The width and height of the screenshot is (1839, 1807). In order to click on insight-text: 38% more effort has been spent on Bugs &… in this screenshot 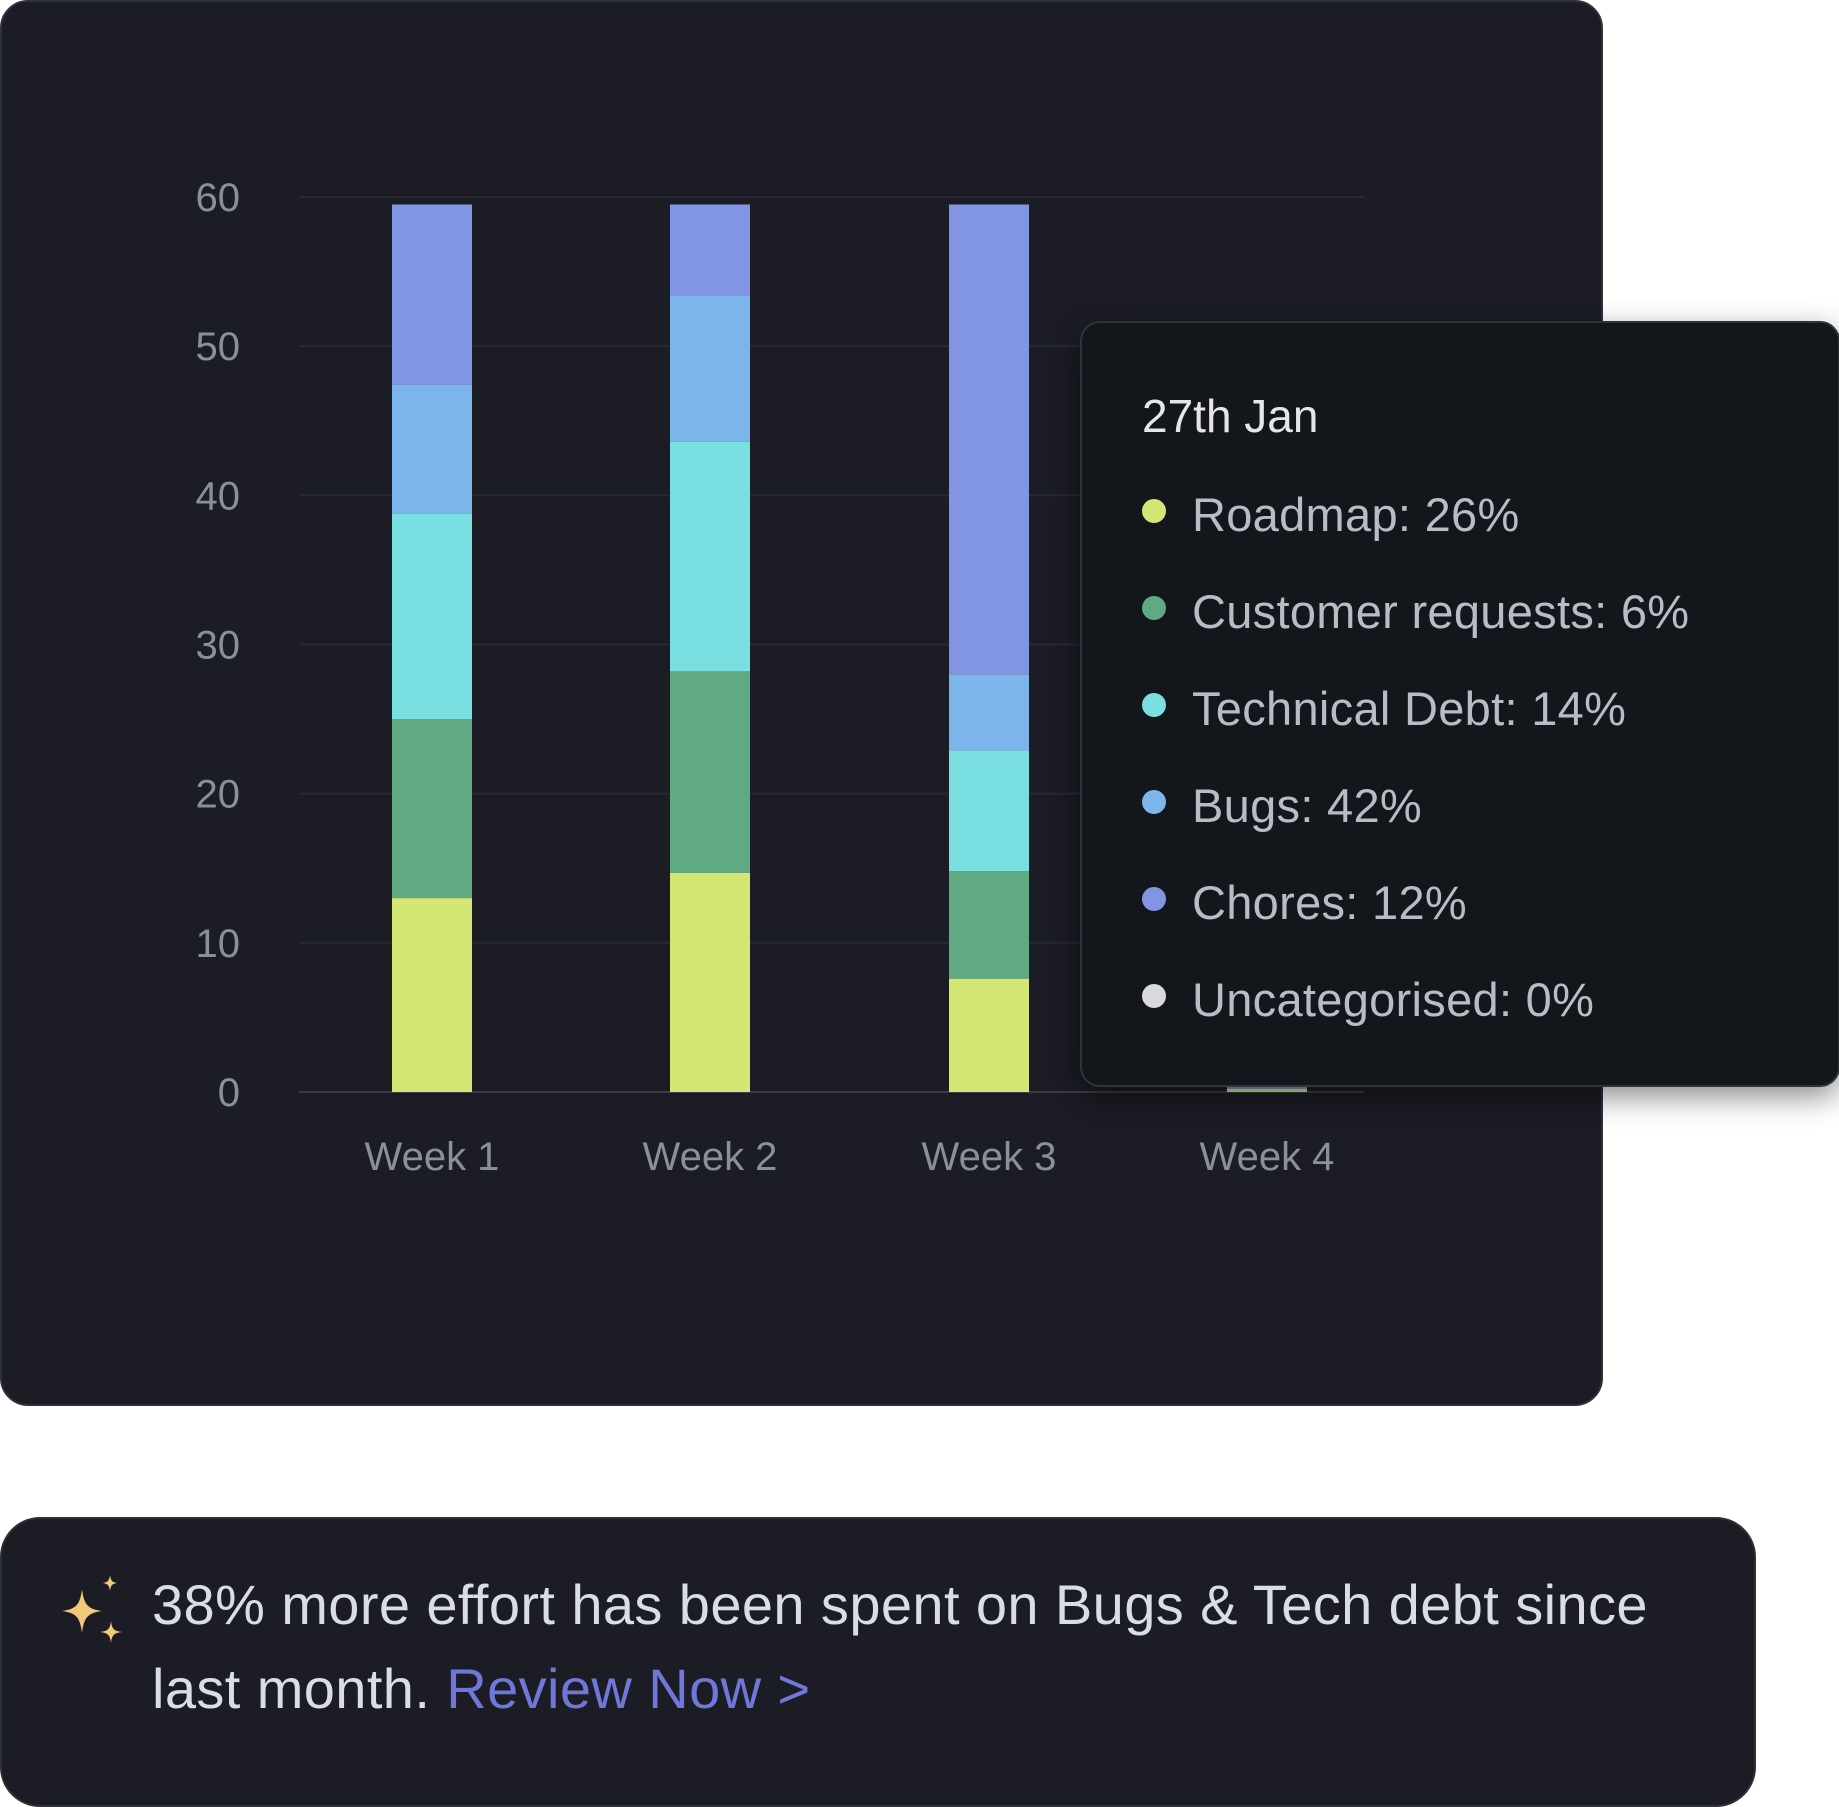, I will do `click(900, 1646)`.